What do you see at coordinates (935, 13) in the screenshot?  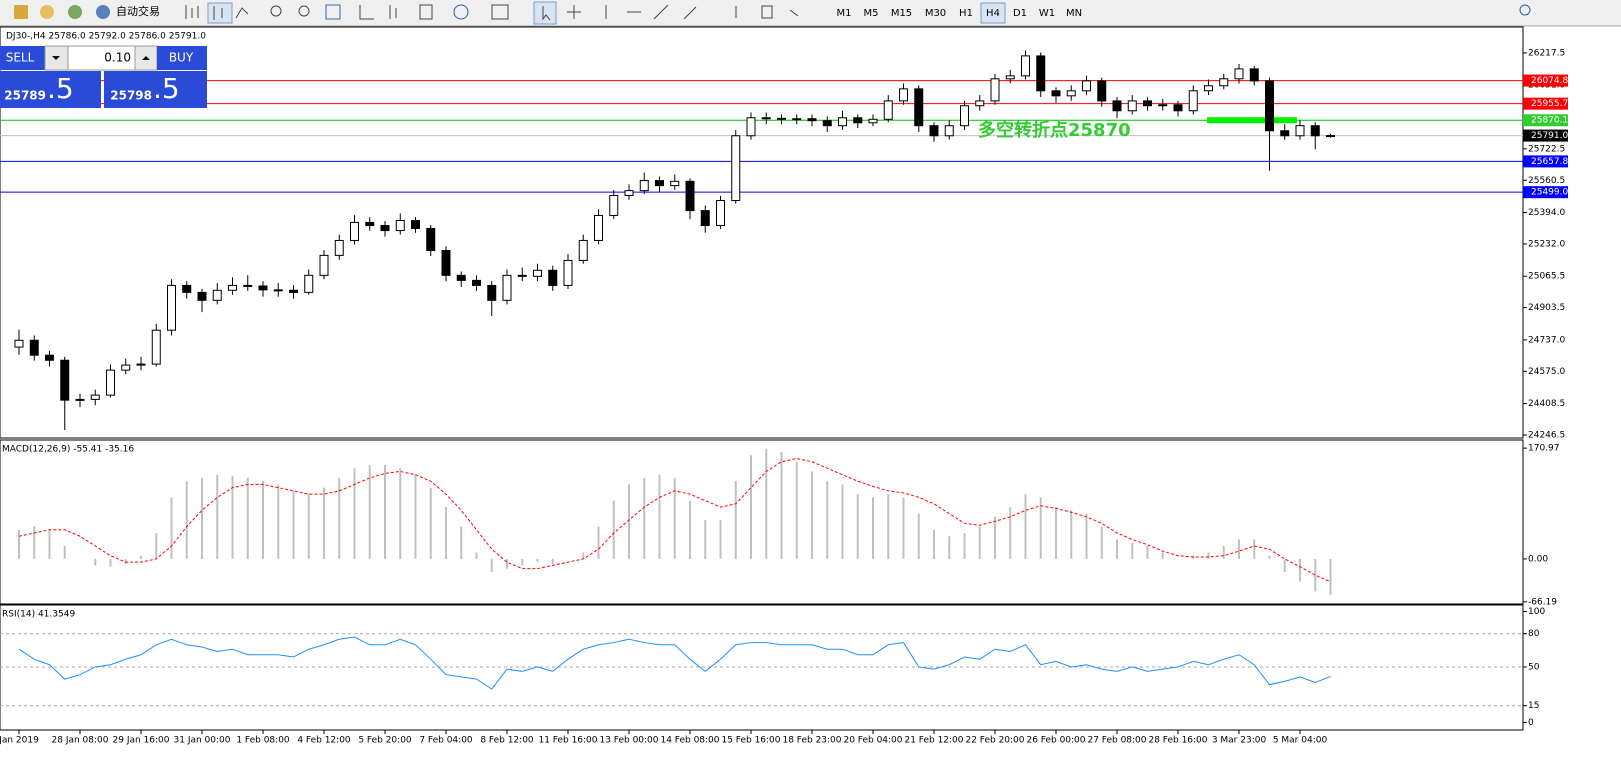 I see `timeframe: M30` at bounding box center [935, 13].